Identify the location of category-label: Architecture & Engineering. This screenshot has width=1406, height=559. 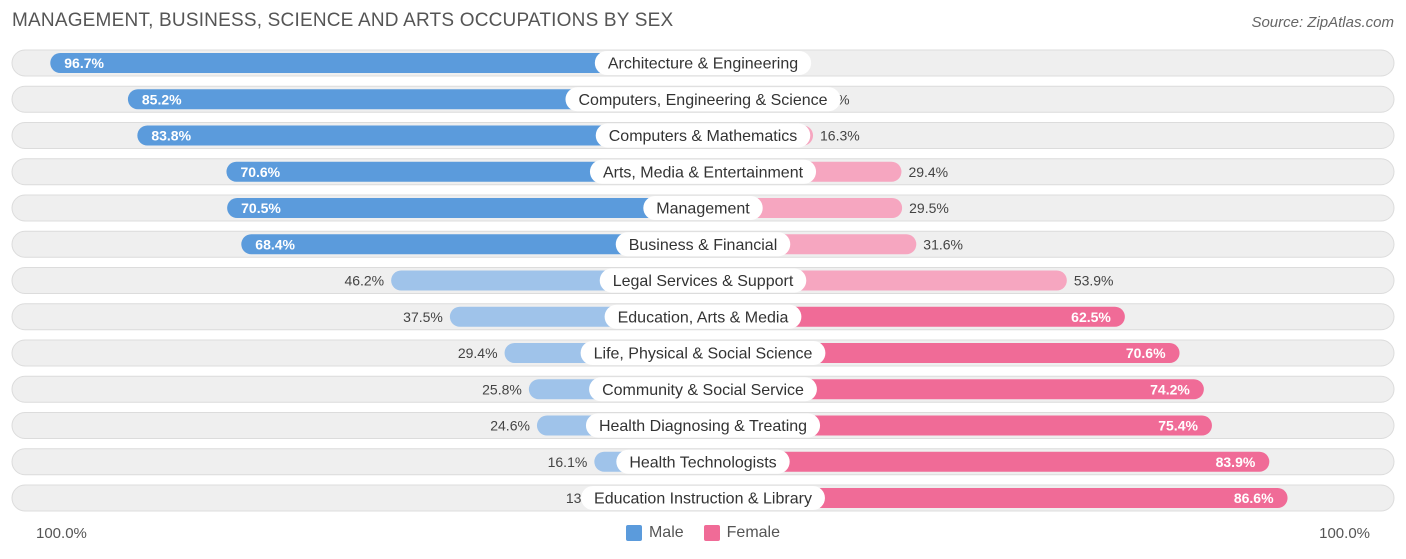
(703, 64).